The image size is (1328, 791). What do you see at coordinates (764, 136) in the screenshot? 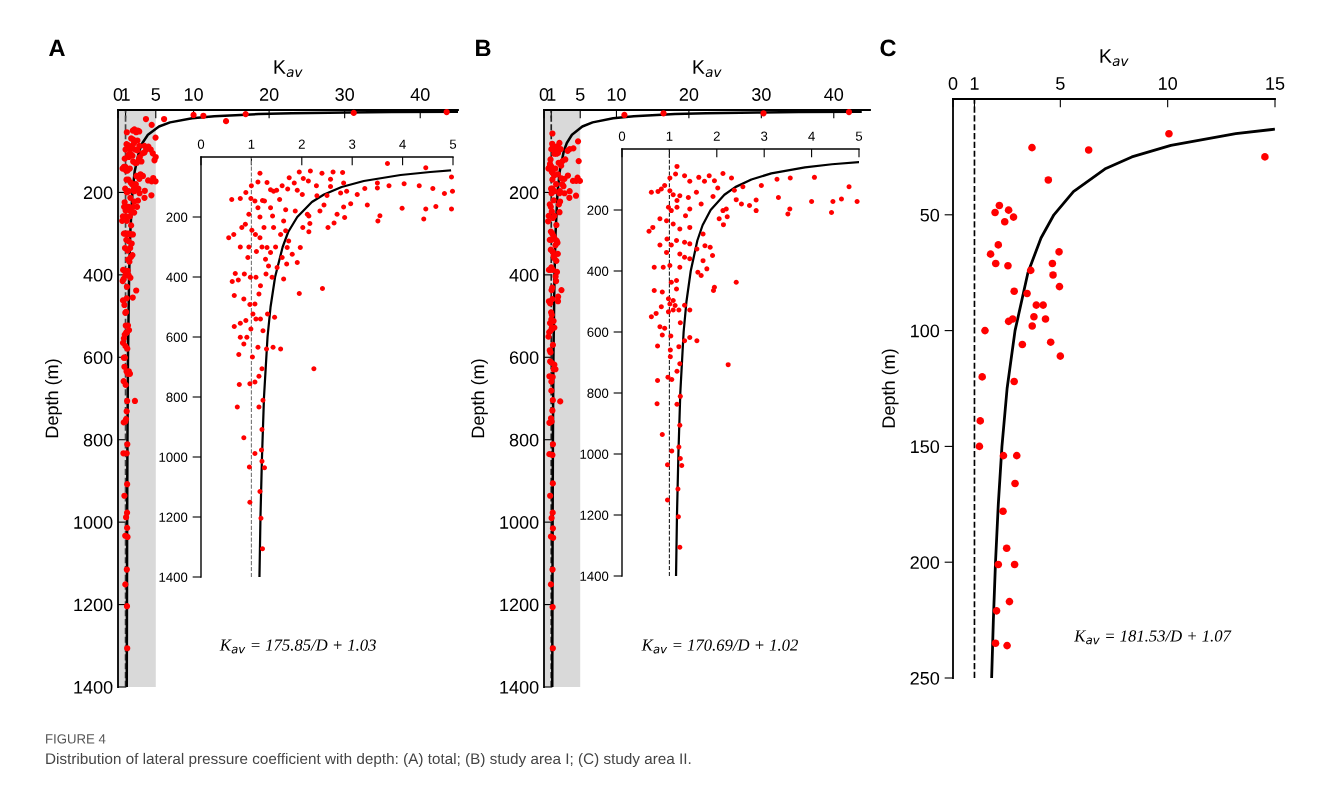
I see `x-tick-label: 3` at bounding box center [764, 136].